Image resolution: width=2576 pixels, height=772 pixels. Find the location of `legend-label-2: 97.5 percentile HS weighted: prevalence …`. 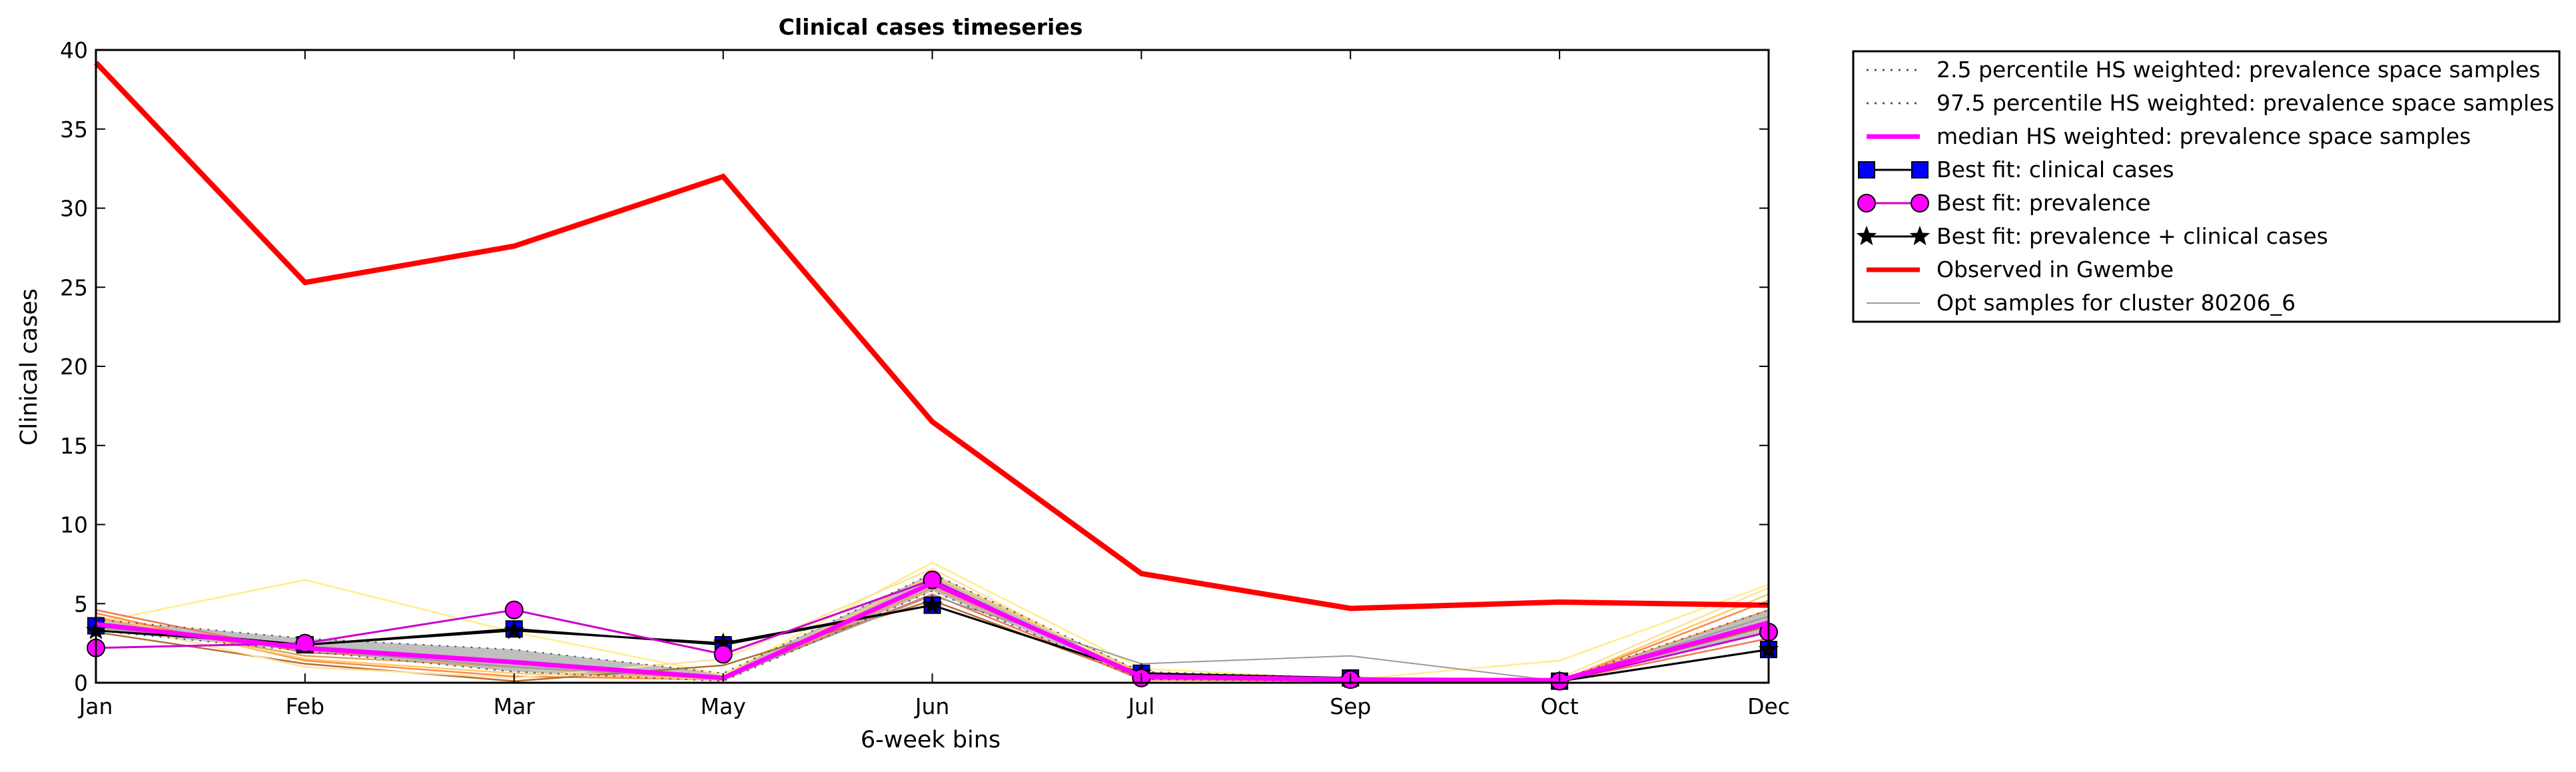

legend-label-2: 97.5 percentile HS weighted: prevalence … is located at coordinates (2246, 103).